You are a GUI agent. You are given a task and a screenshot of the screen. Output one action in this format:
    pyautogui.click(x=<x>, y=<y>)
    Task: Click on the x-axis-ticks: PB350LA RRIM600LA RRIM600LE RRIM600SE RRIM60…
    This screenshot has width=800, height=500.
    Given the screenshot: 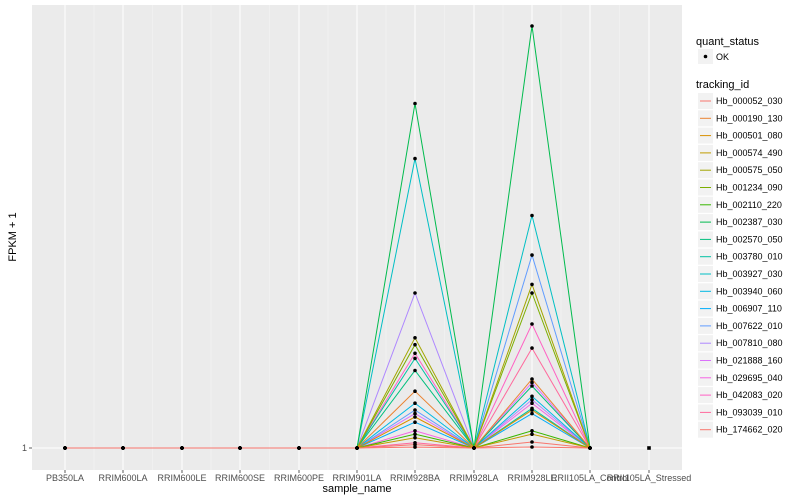 What is the action you would take?
    pyautogui.click(x=368, y=476)
    